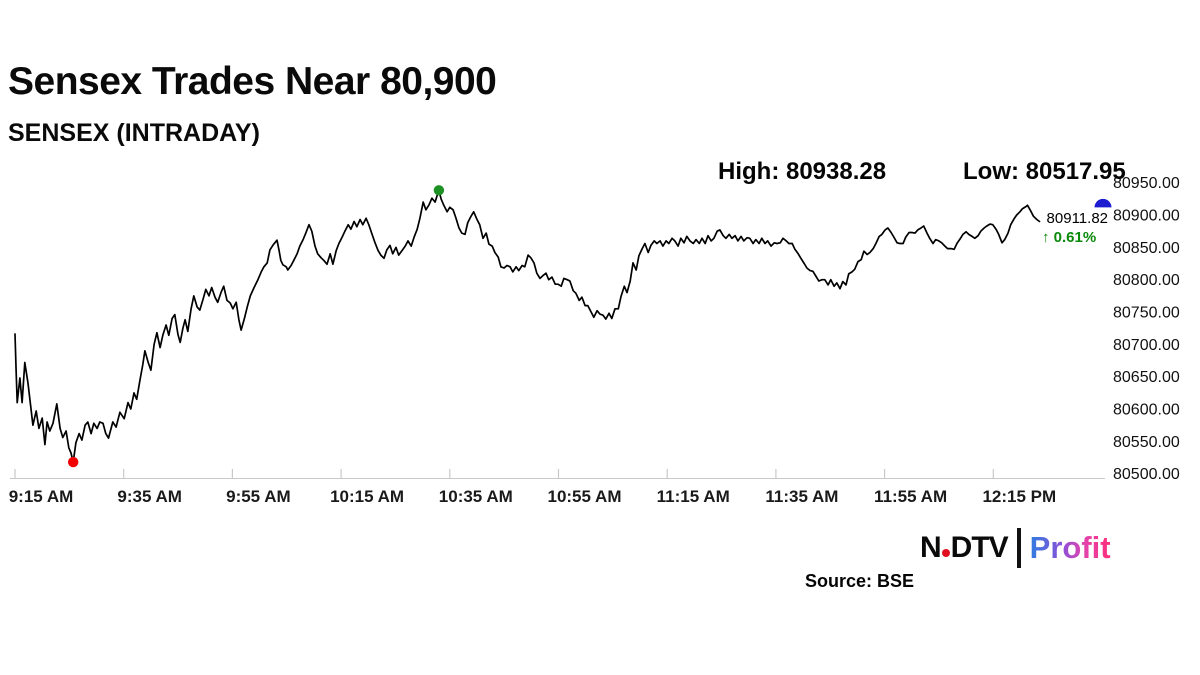 The height and width of the screenshot is (675, 1200). What do you see at coordinates (134, 133) in the screenshot?
I see `chart-subtitle: SENSEX (INTRADAY)` at bounding box center [134, 133].